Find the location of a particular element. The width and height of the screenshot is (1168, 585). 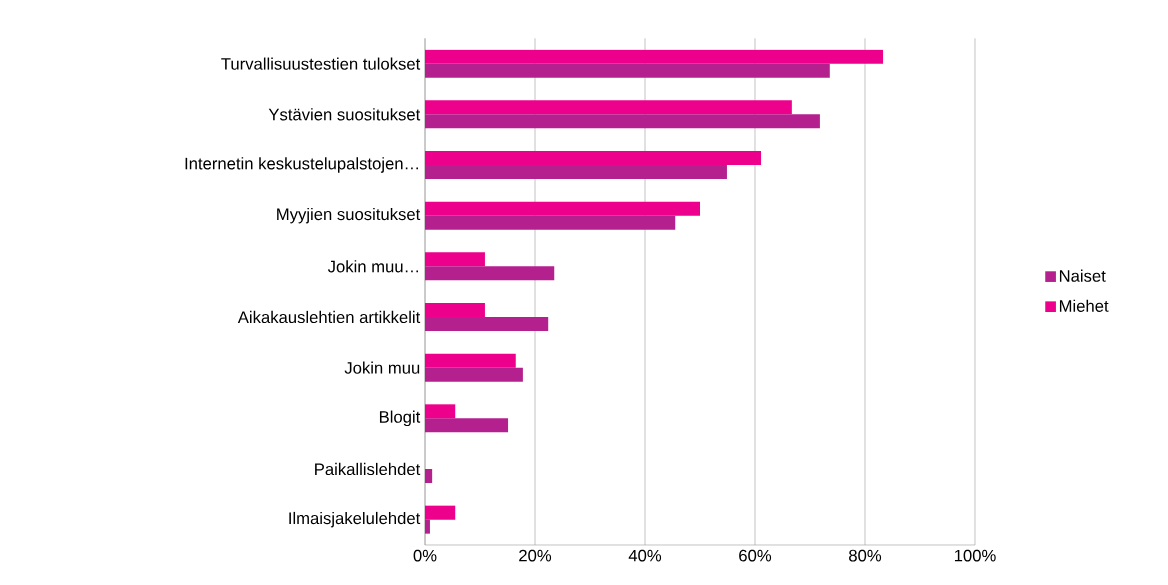

legend-label: Miehet is located at coordinates (1084, 305).